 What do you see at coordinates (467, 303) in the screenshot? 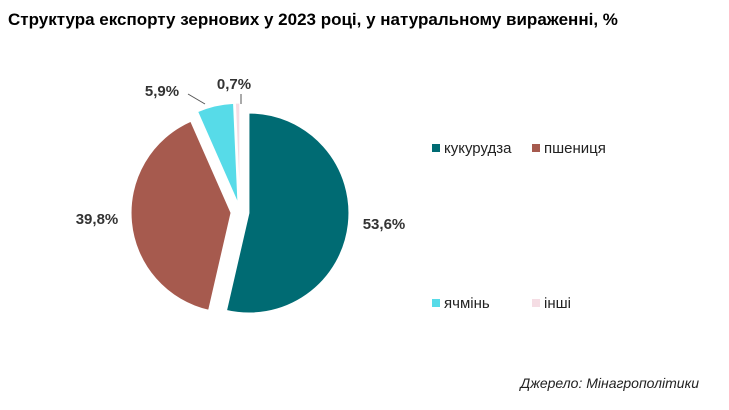
I see `legend-label-ячмінь: ячмінь` at bounding box center [467, 303].